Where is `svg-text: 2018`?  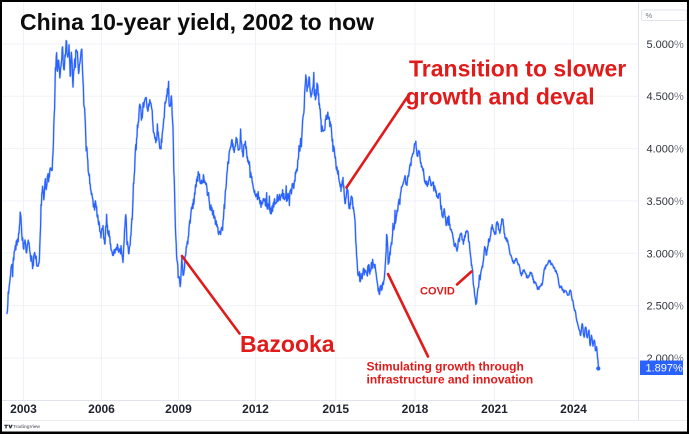 svg-text: 2018 is located at coordinates (415, 409).